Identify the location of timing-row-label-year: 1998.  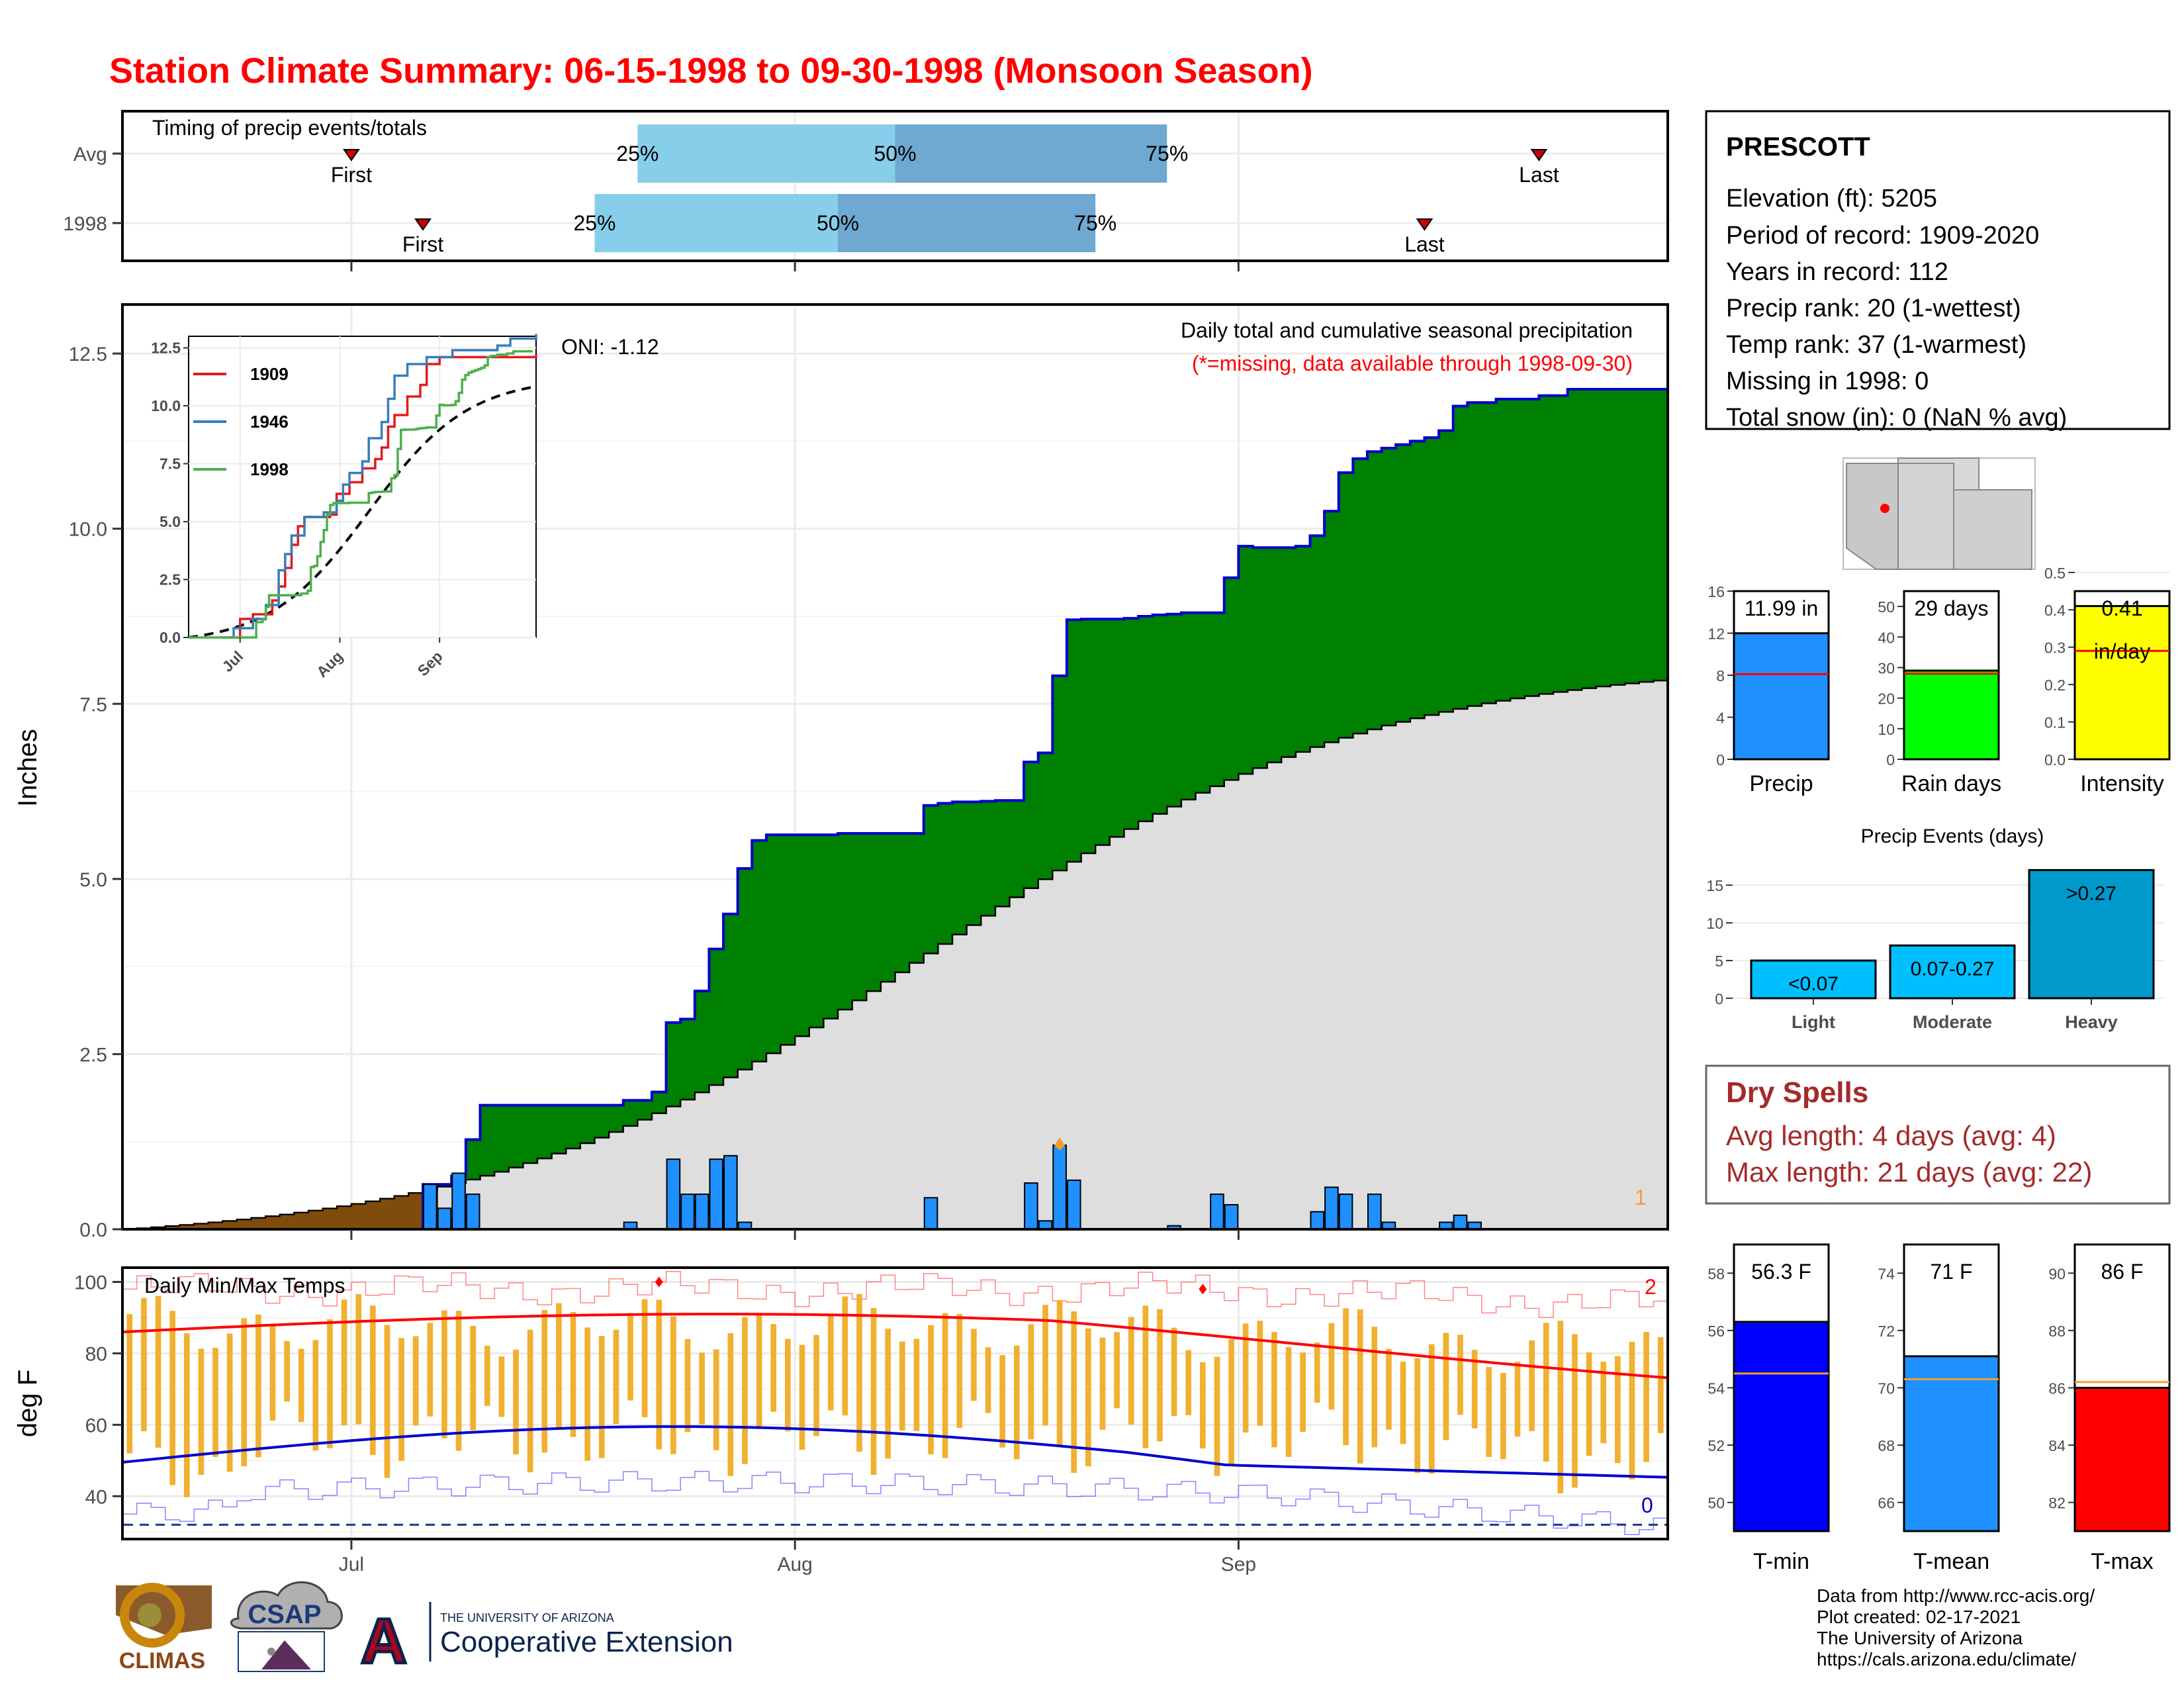
(85, 224).